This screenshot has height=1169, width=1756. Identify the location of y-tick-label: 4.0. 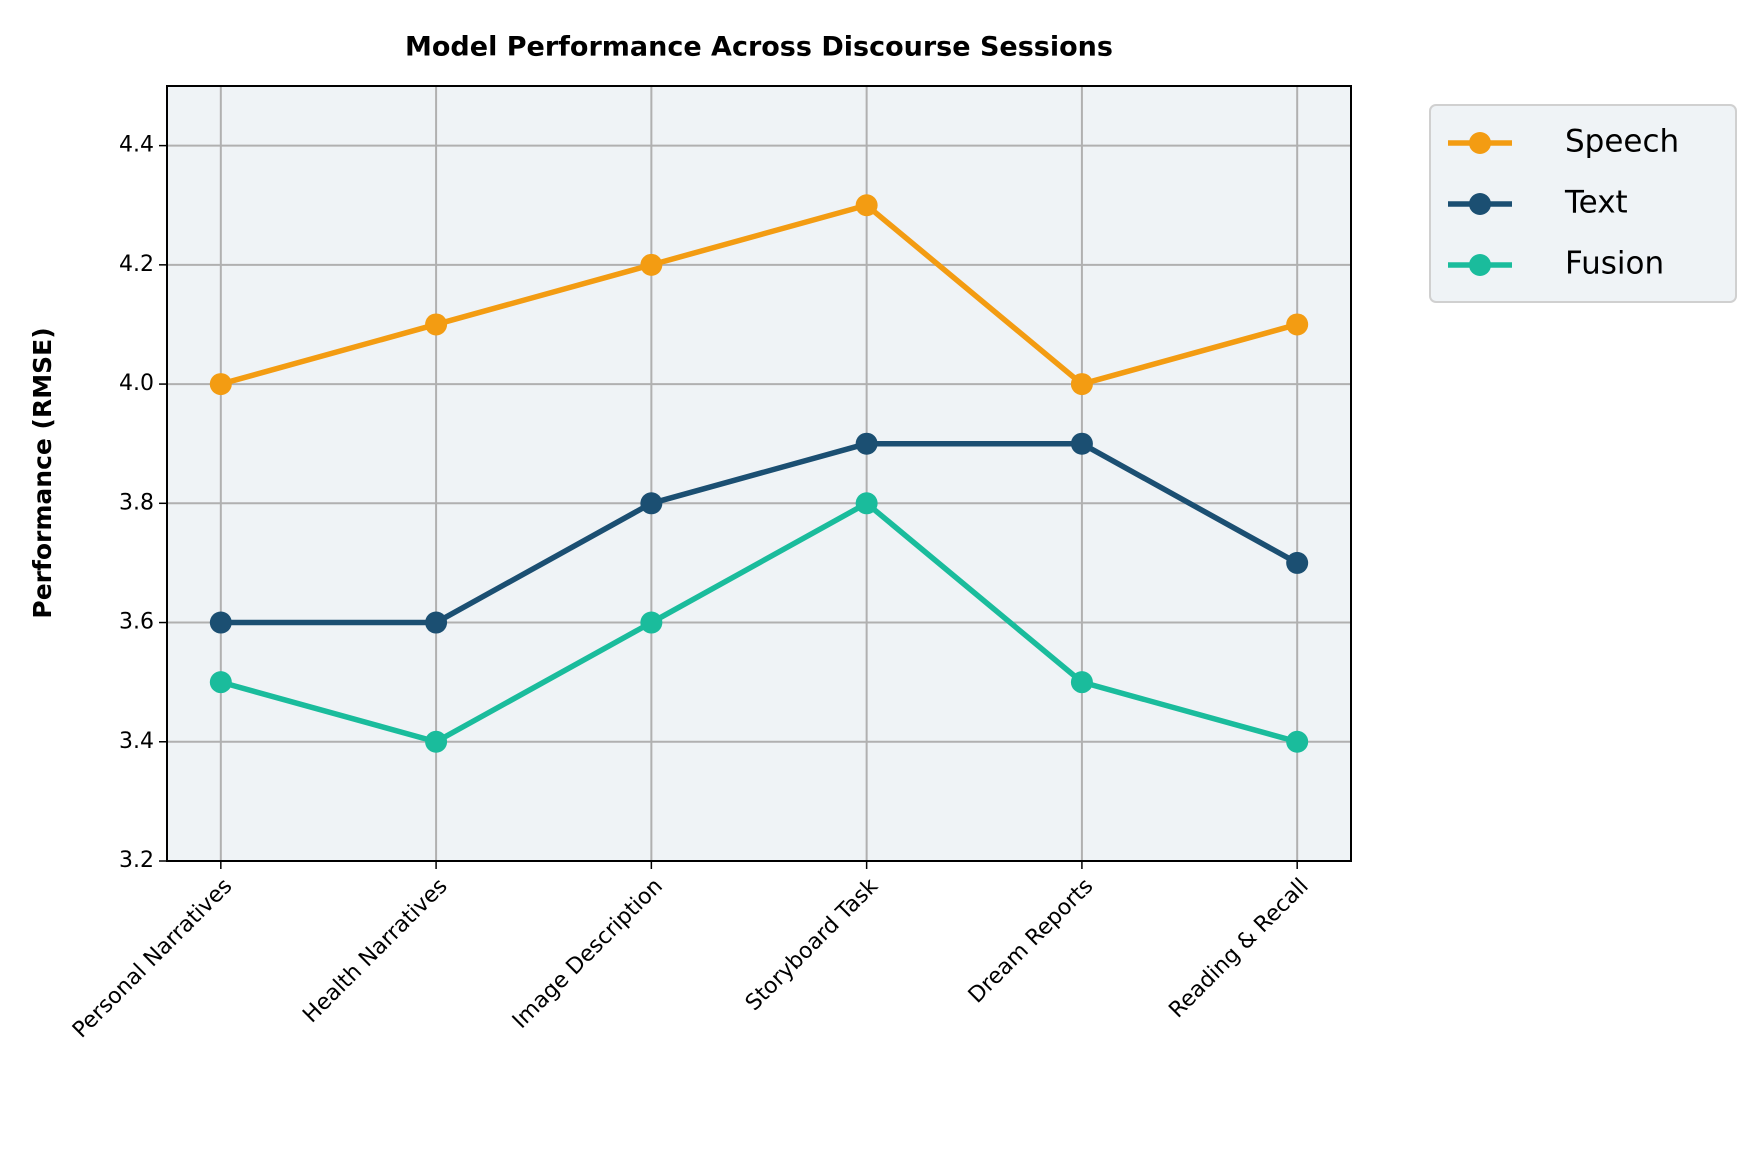
(136, 383).